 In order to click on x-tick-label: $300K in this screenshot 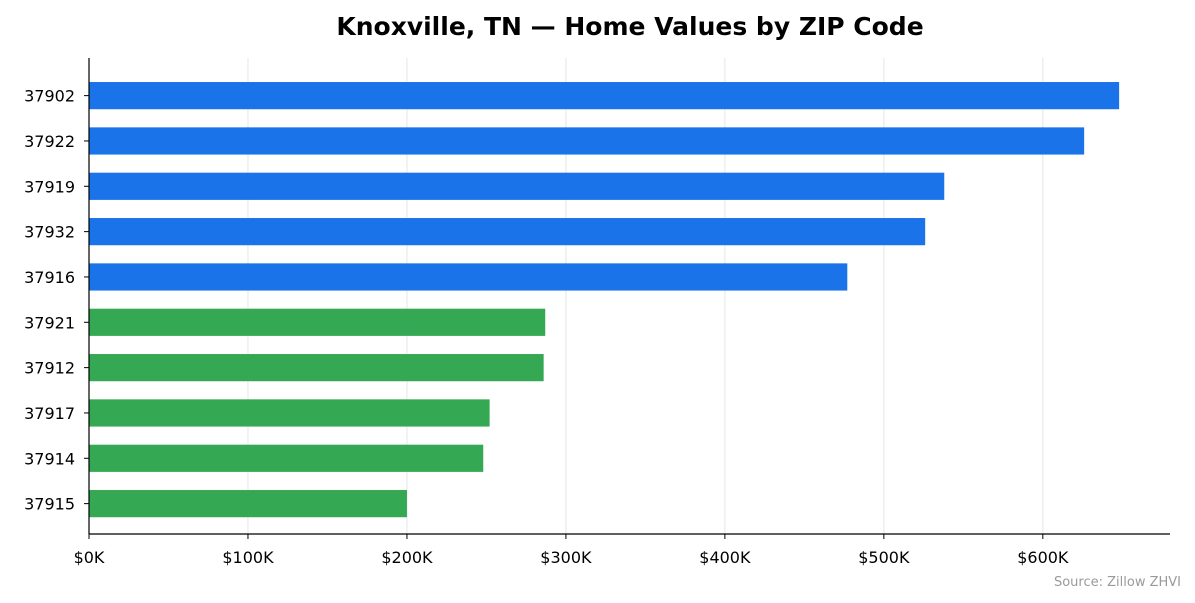, I will do `click(566, 557)`.